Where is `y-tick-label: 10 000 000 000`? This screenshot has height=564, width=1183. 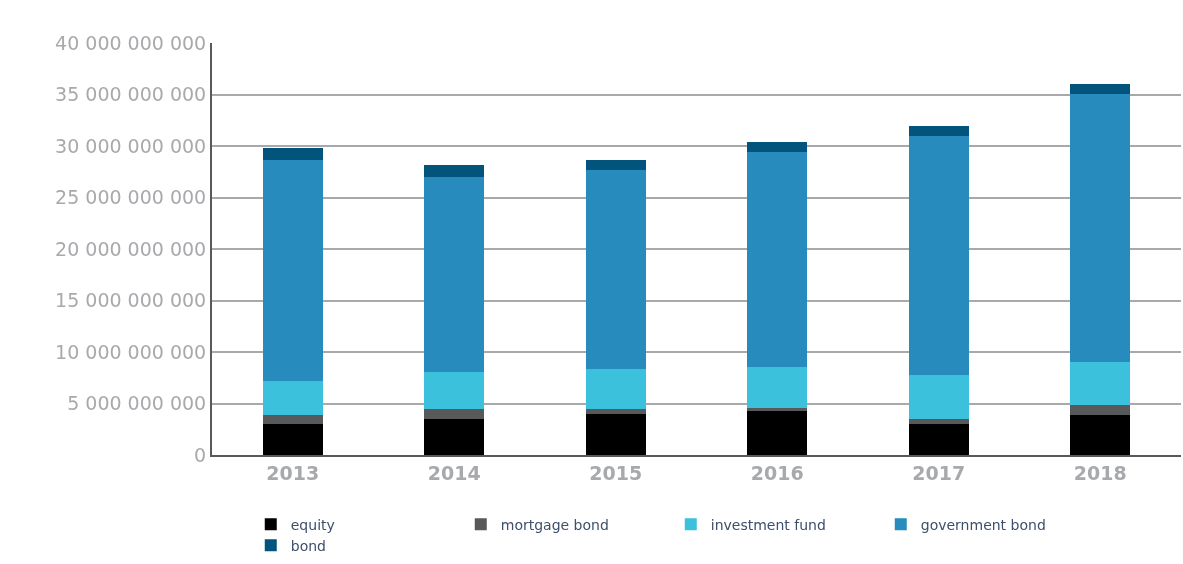
y-tick-label: 10 000 000 000 is located at coordinates (131, 351).